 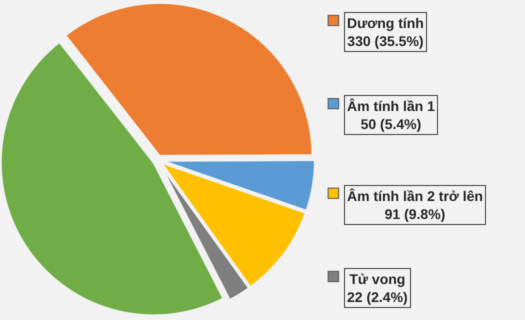 I want to click on legend-label: Tử vong, so click(x=377, y=279).